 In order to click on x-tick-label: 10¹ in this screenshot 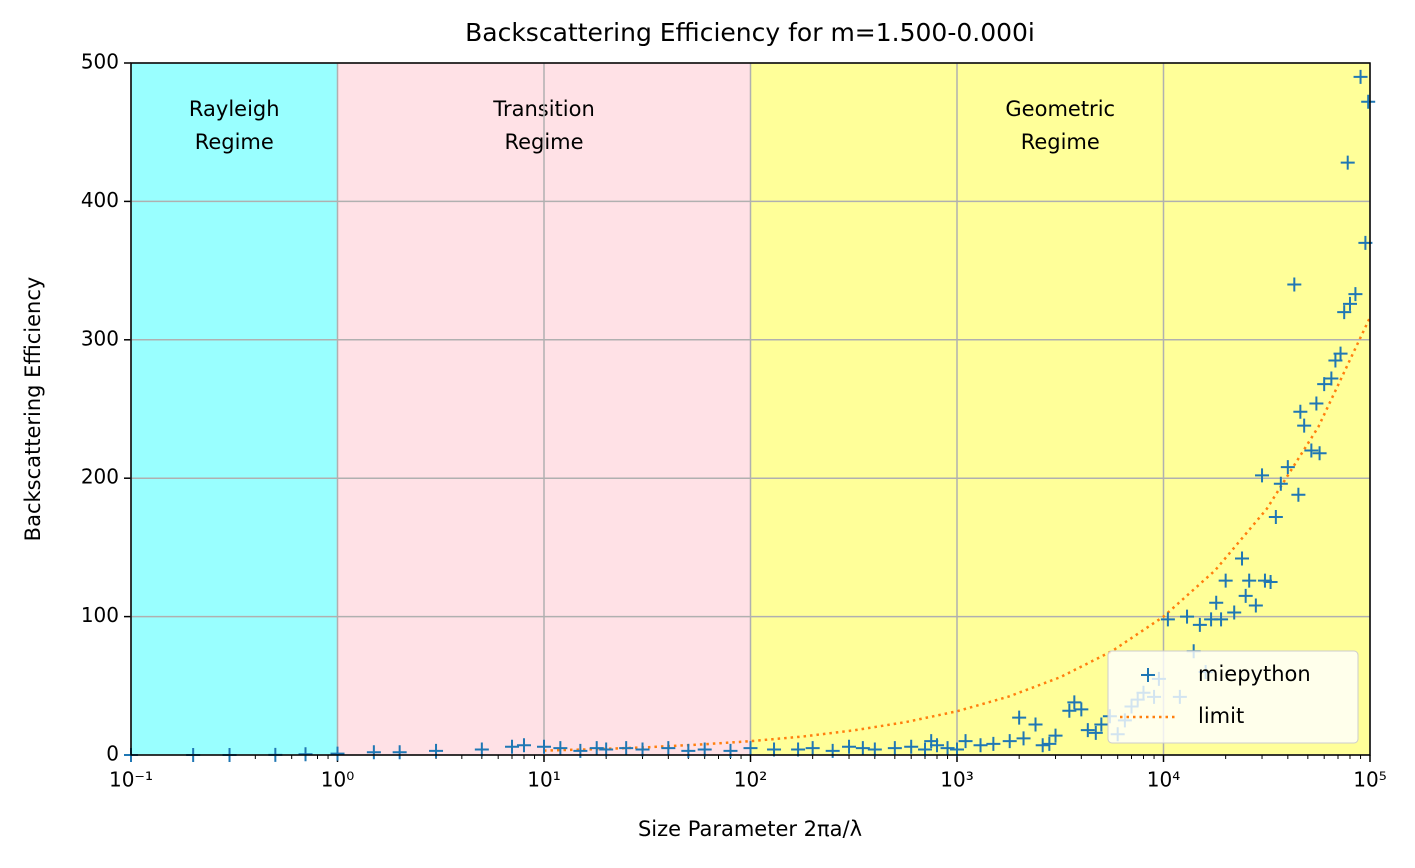, I will do `click(543, 780)`.